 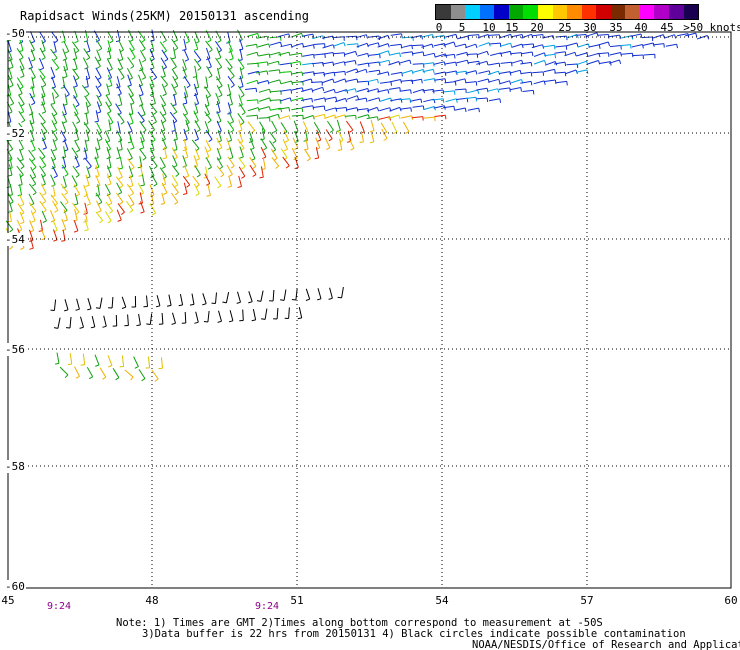 I want to click on legend-swatch, so click(x=458, y=12).